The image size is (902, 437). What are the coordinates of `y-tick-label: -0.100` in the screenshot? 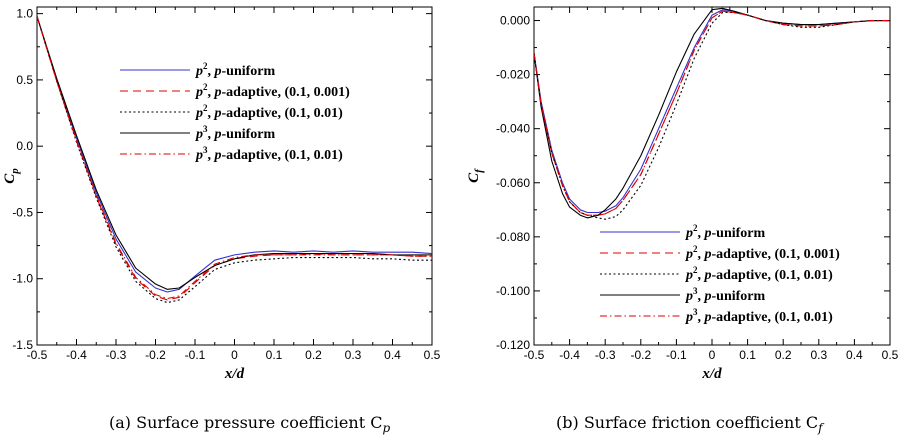 It's located at (513, 291).